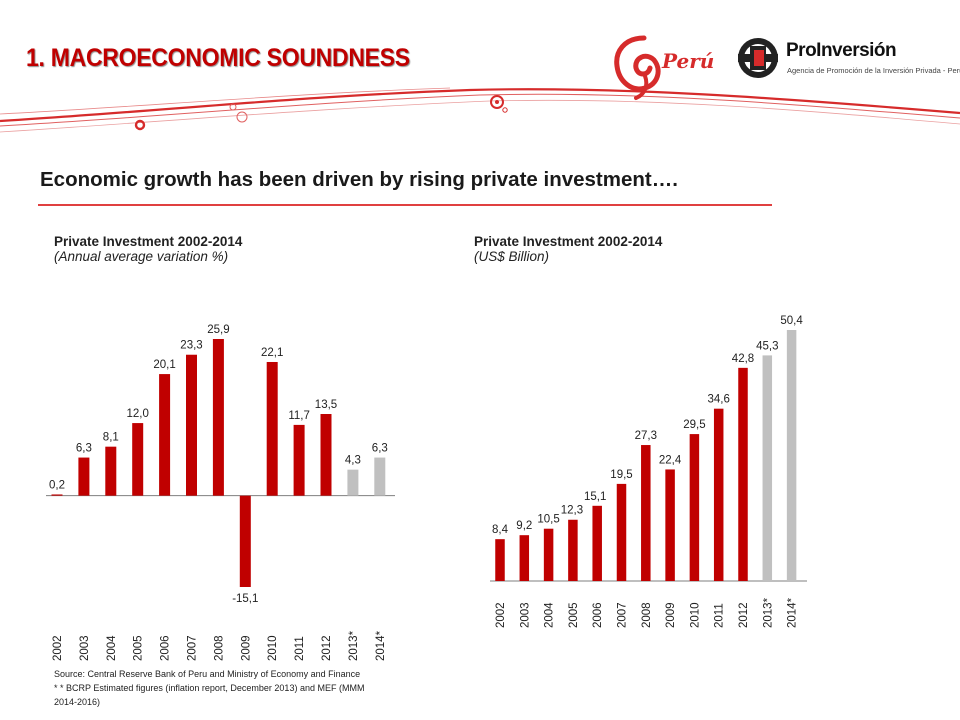  I want to click on data-label-2007: 19,5, so click(621, 475).